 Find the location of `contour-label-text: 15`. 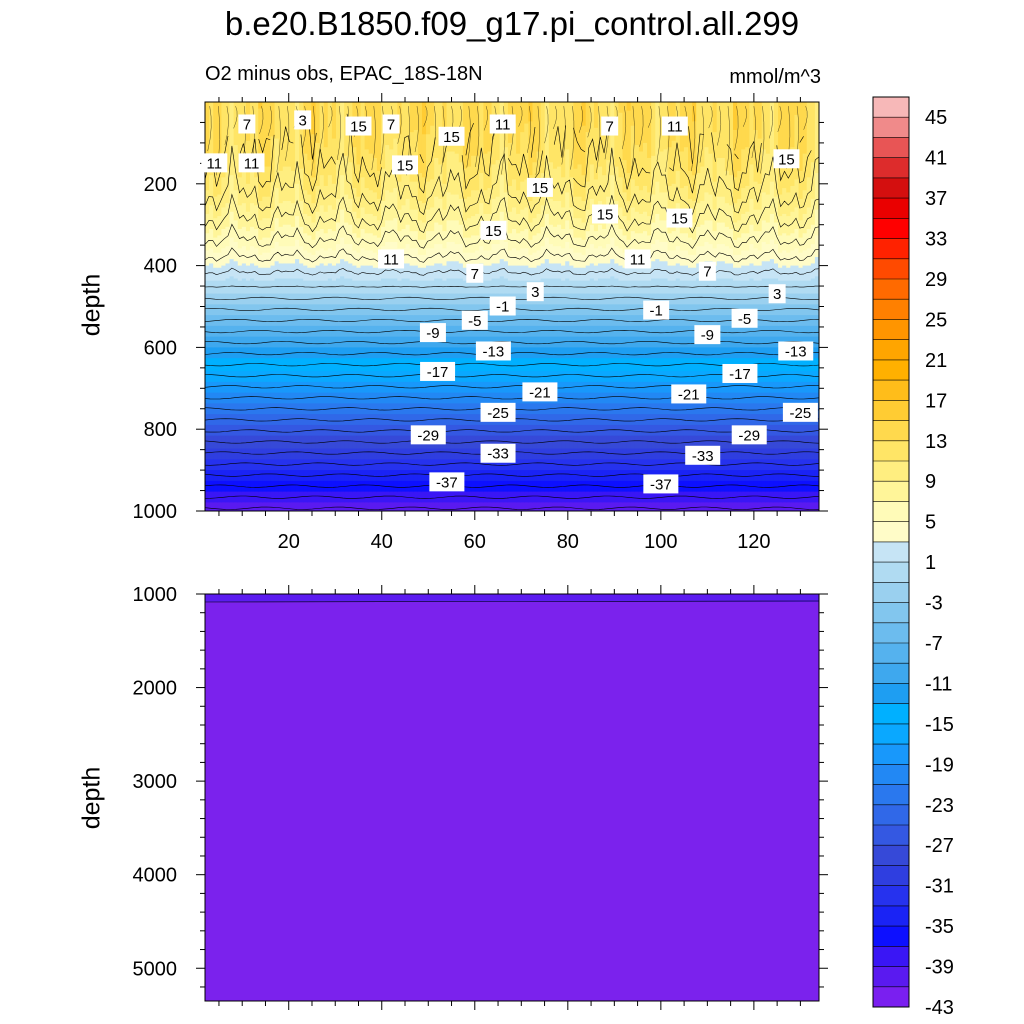

contour-label-text: 15 is located at coordinates (679, 219).